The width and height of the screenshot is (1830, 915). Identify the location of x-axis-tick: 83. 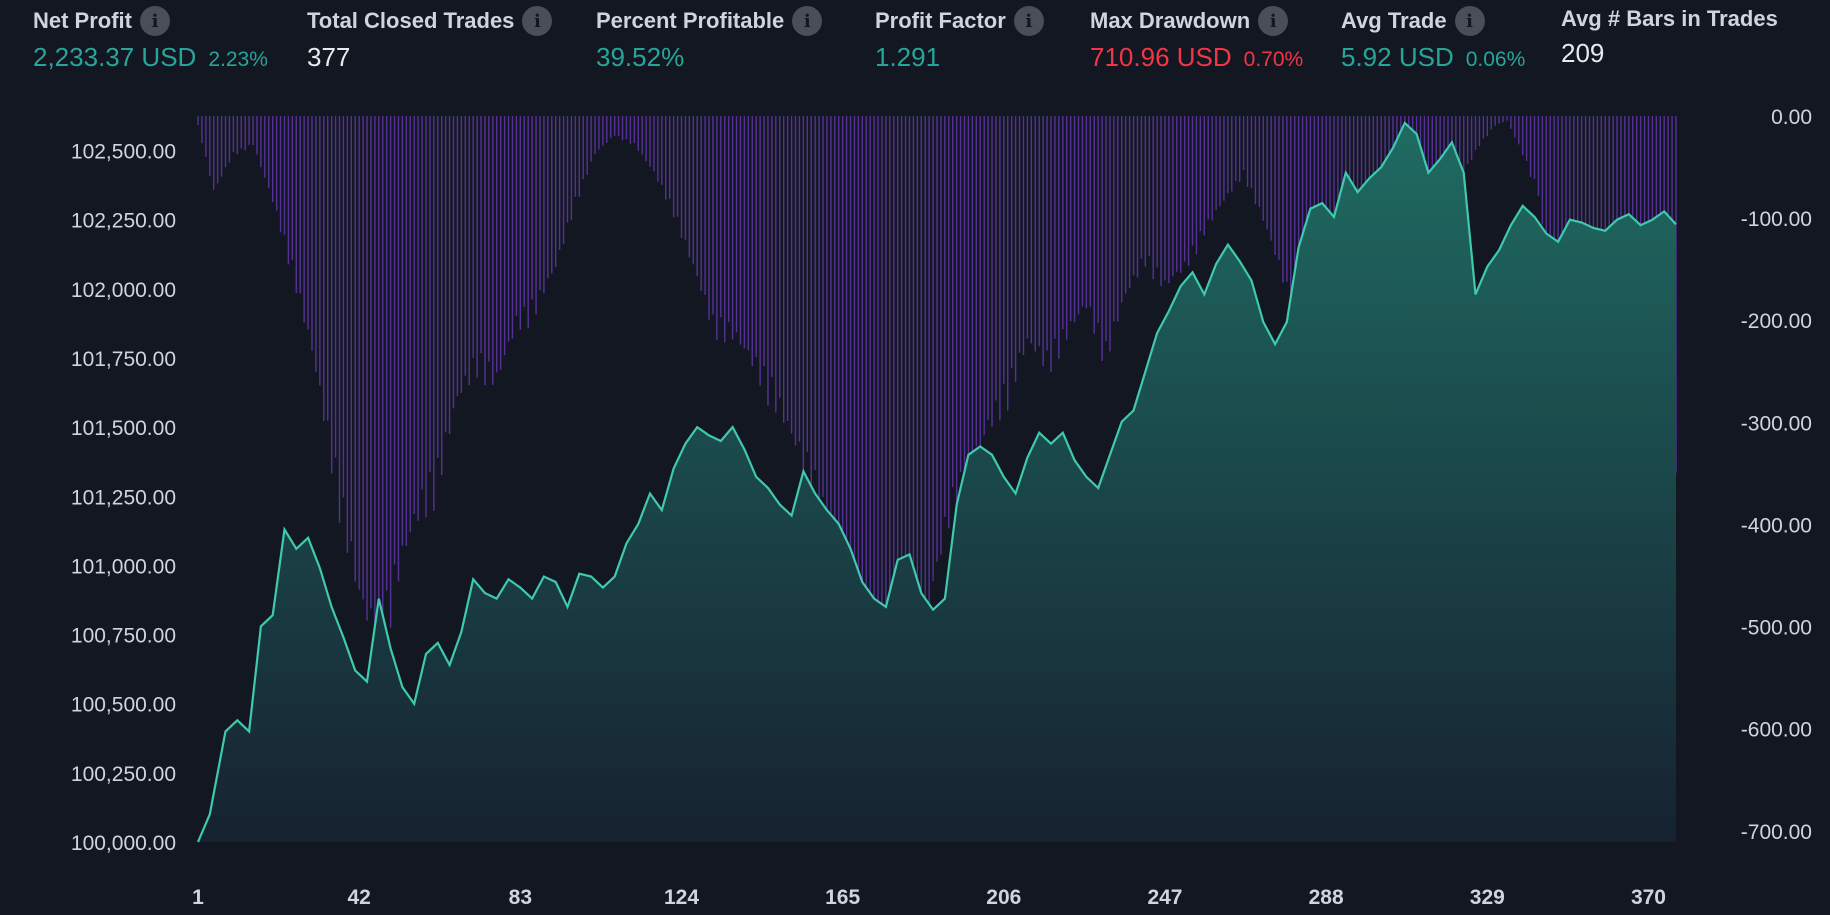
(520, 897).